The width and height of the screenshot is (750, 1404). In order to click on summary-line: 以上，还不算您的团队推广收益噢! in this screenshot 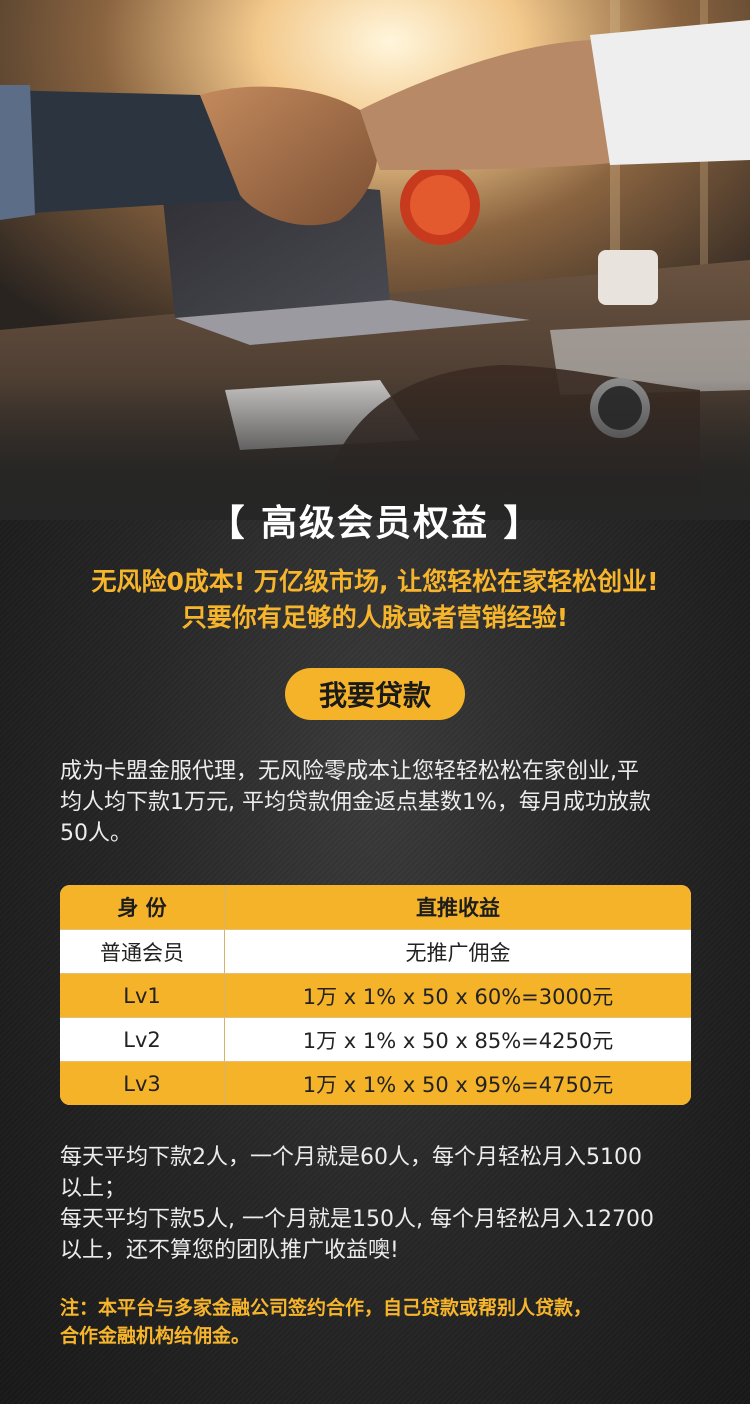, I will do `click(229, 1250)`.